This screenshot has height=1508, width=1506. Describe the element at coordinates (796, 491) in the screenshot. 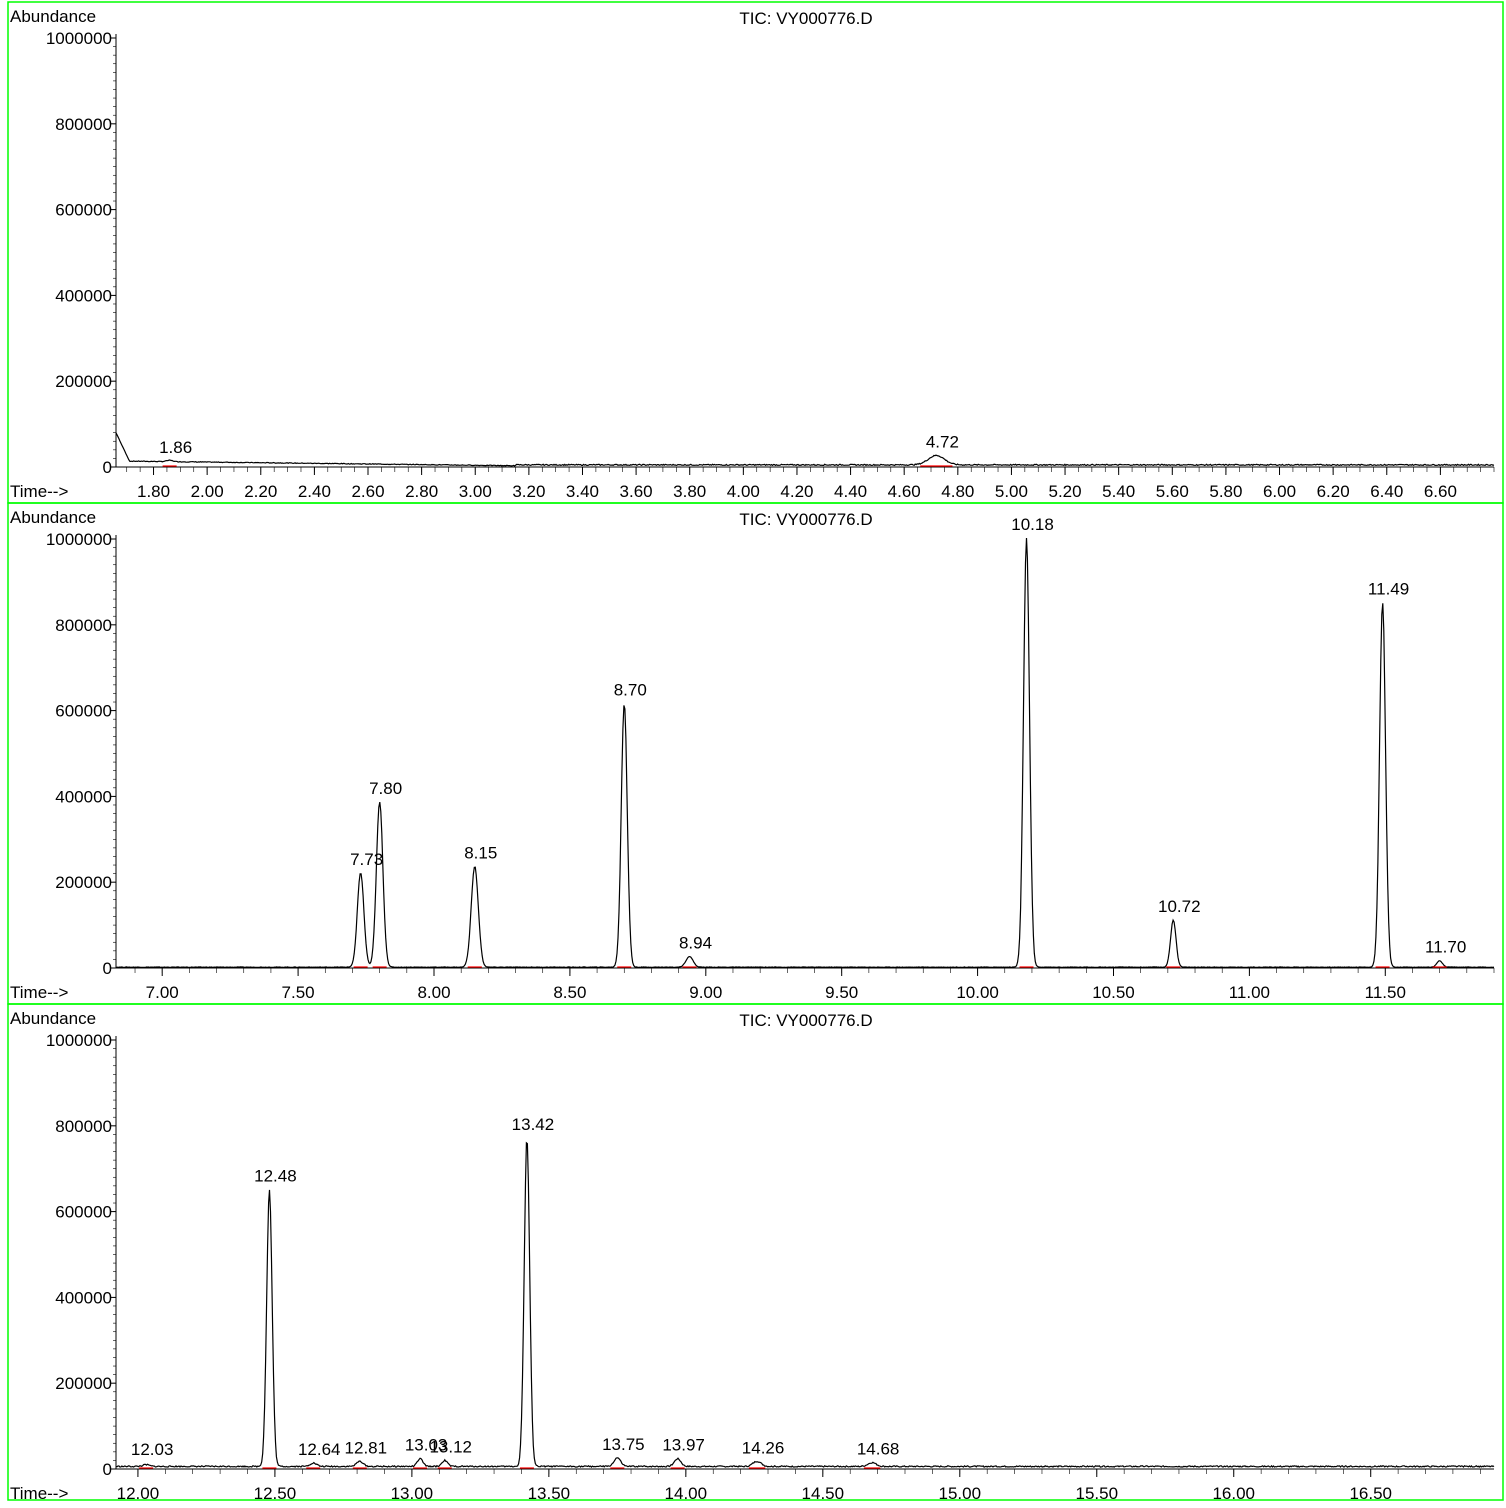

I see `x-tick-label: 4.20` at that location.